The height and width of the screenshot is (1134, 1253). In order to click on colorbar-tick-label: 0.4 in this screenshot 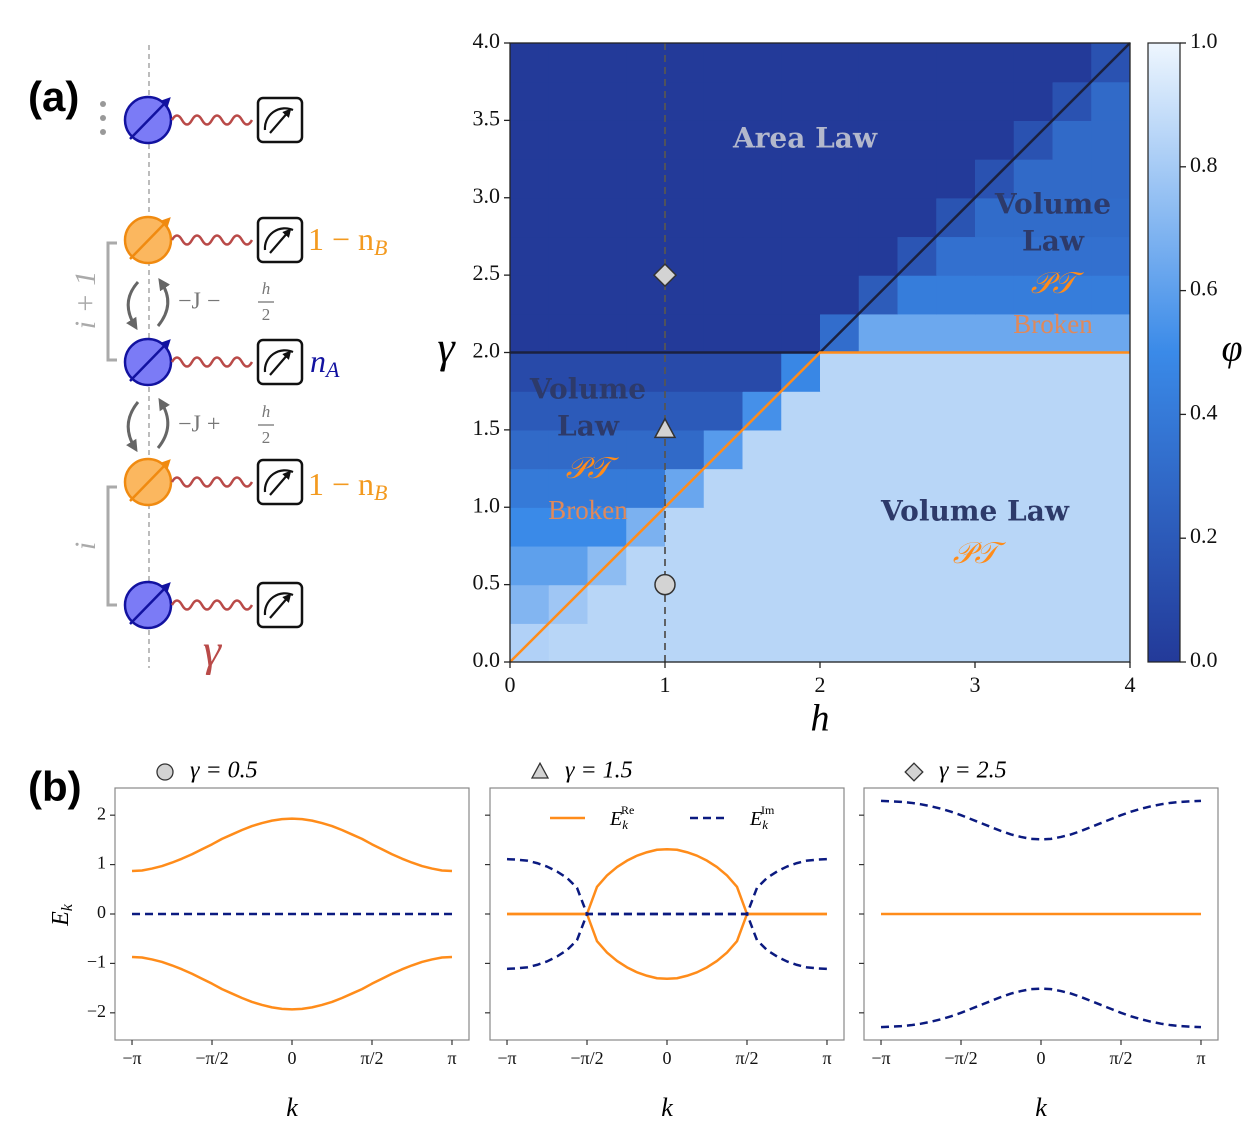, I will do `click(1204, 411)`.